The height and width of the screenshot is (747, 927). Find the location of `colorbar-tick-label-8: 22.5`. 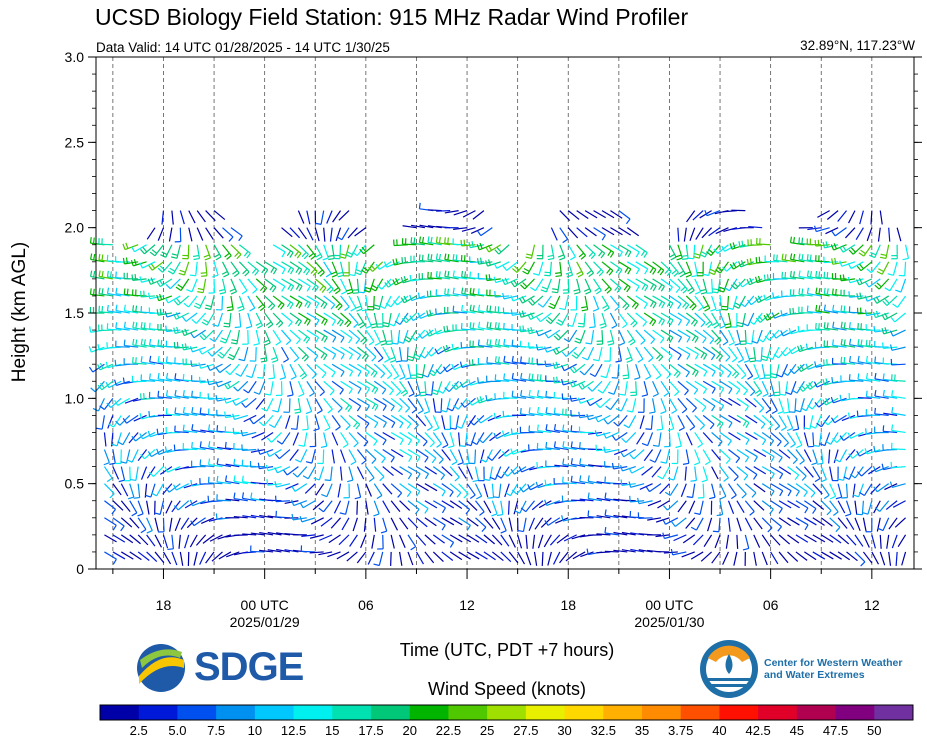

colorbar-tick-label-8: 22.5 is located at coordinates (448, 730).